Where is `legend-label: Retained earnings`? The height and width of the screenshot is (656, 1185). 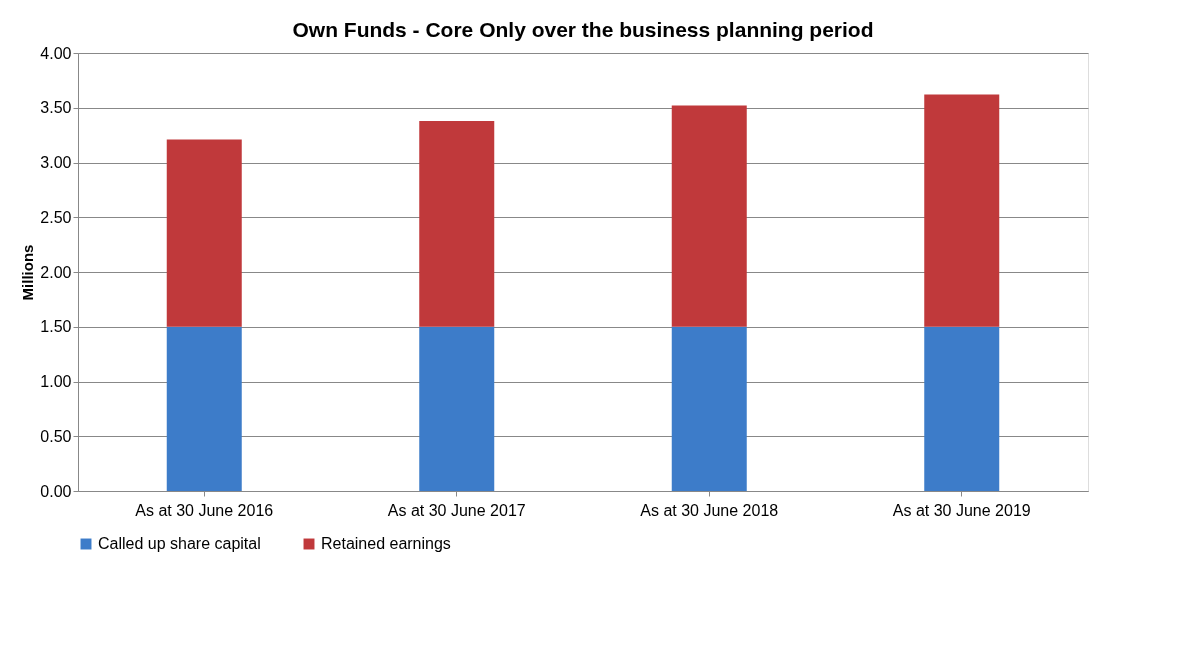 legend-label: Retained earnings is located at coordinates (386, 543).